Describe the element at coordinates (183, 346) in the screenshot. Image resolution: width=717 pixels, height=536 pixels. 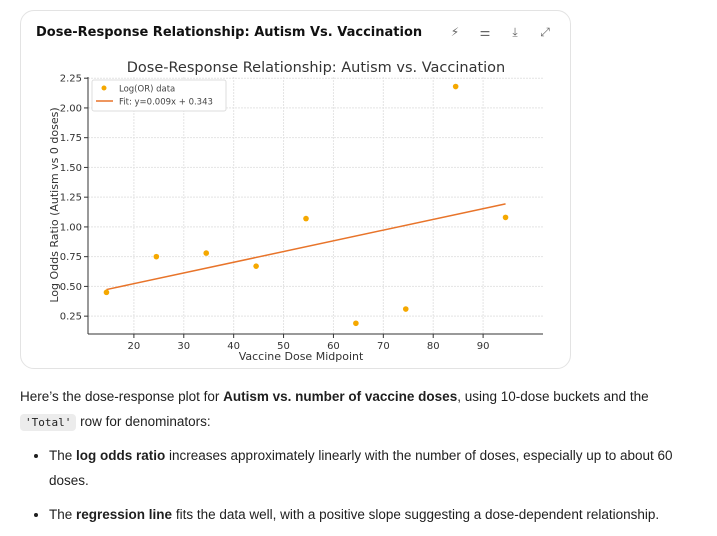
I see `x-tick-label: 30` at that location.